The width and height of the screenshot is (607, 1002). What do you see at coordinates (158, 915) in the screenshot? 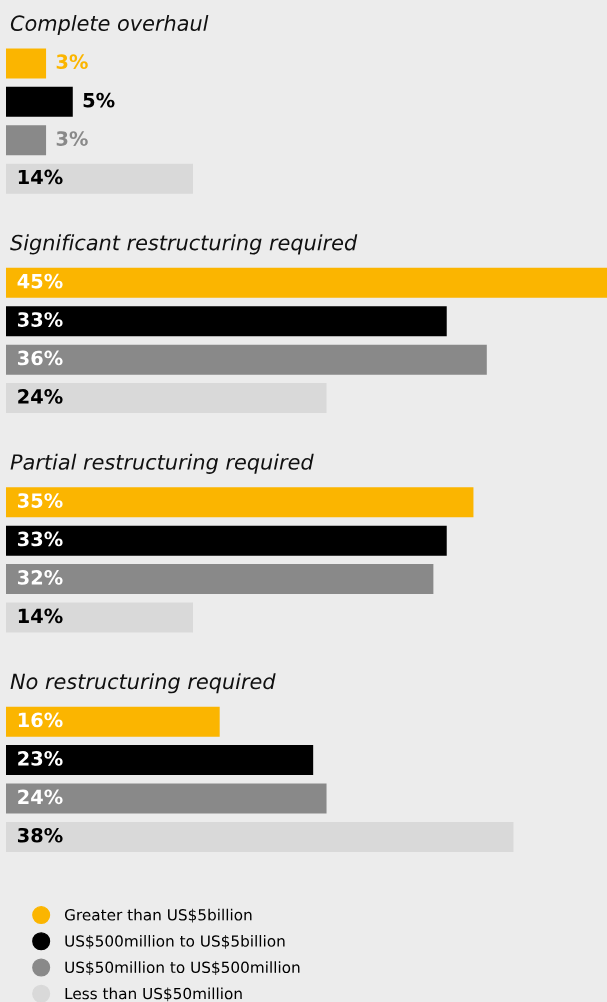
I see `legend-label: Greater than US$5billion` at bounding box center [158, 915].